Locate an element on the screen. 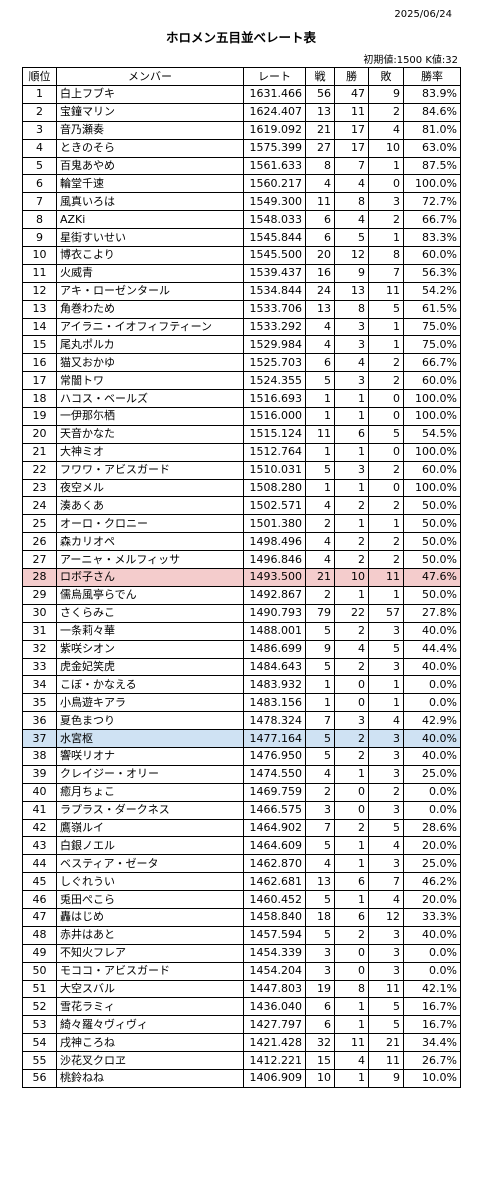 The image size is (482, 1200). table-row: 30 さくらみこ 1490.793 79 22 57 27.8% is located at coordinates (241, 613).